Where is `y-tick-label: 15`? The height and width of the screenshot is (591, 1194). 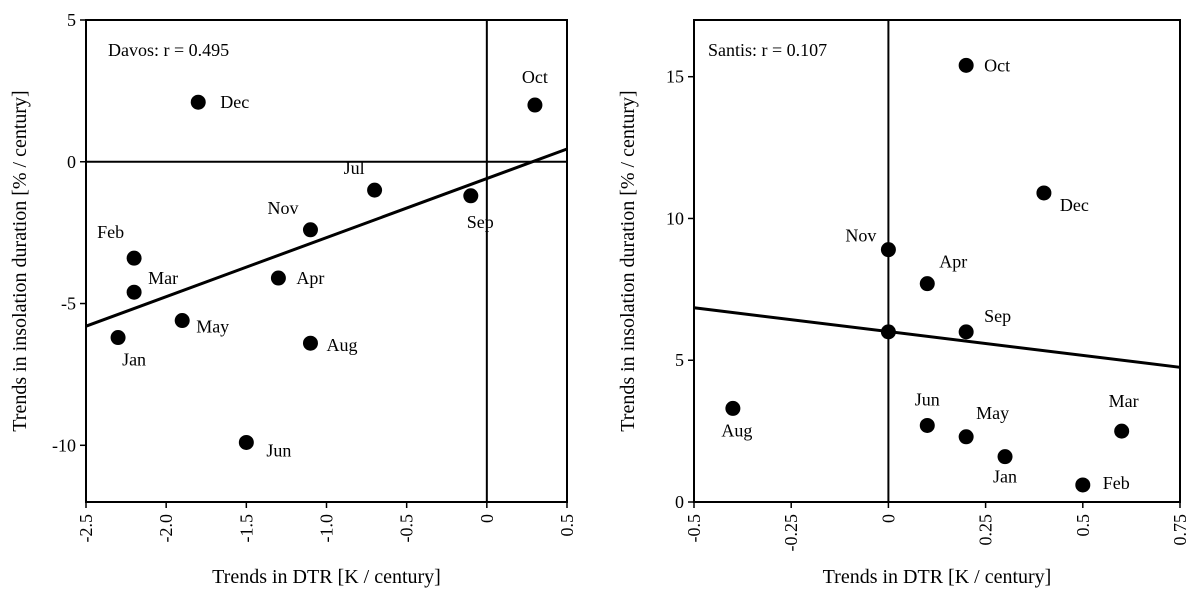 y-tick-label: 15 is located at coordinates (675, 77).